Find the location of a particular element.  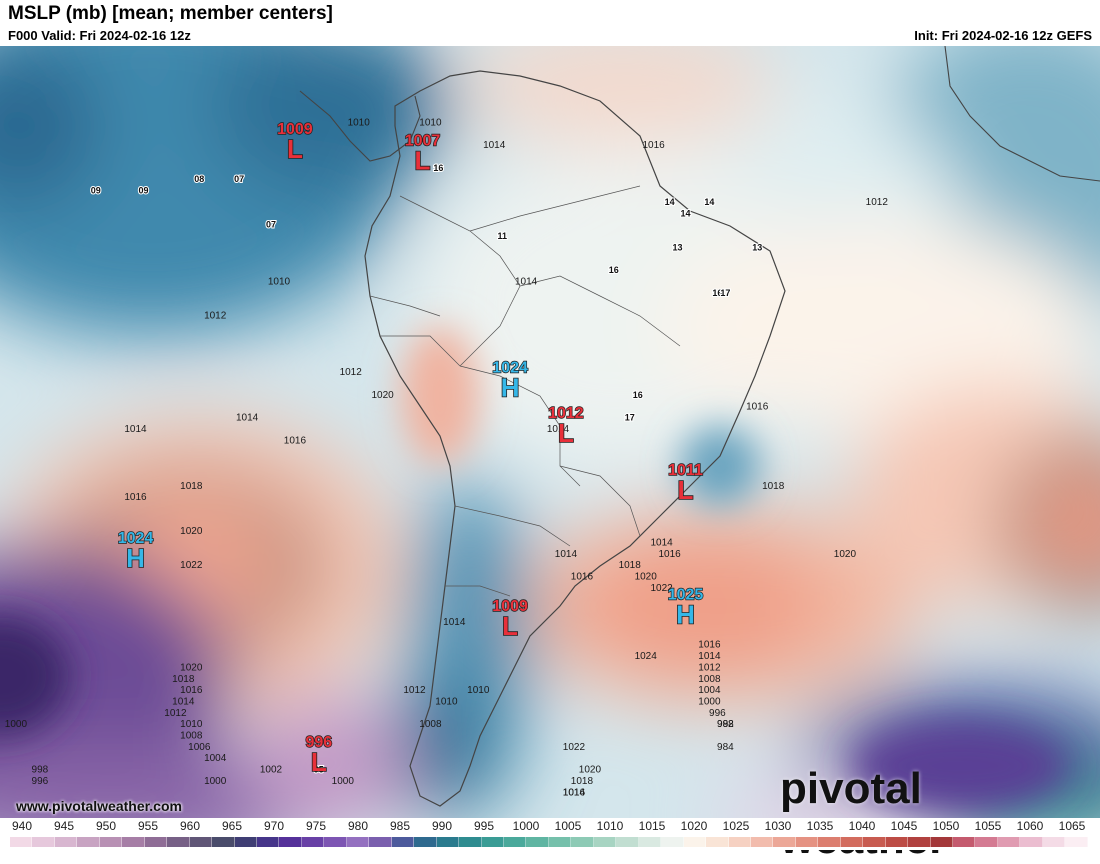

valid-time: F000 Valid: Fri 2024-02-16 12z is located at coordinates (99, 35).